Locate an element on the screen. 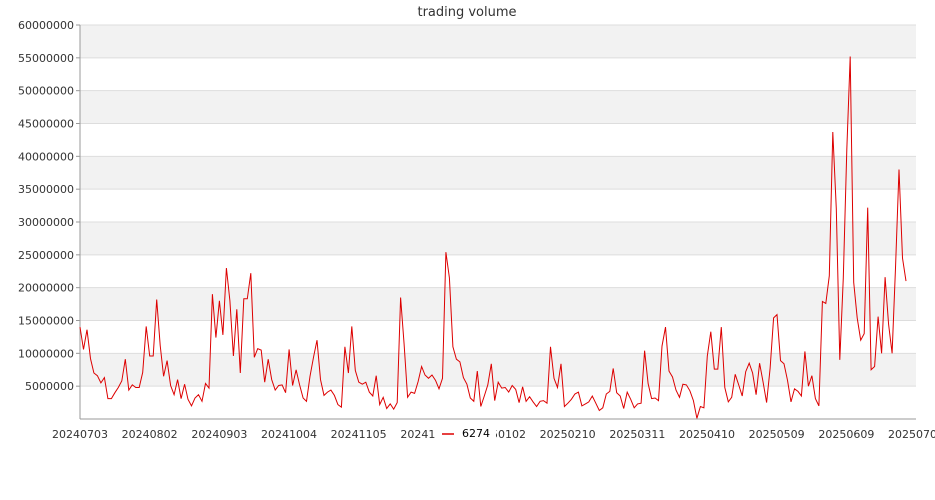 This screenshot has width=935, height=500. y-tick-label: 10000000 is located at coordinates (46, 353).